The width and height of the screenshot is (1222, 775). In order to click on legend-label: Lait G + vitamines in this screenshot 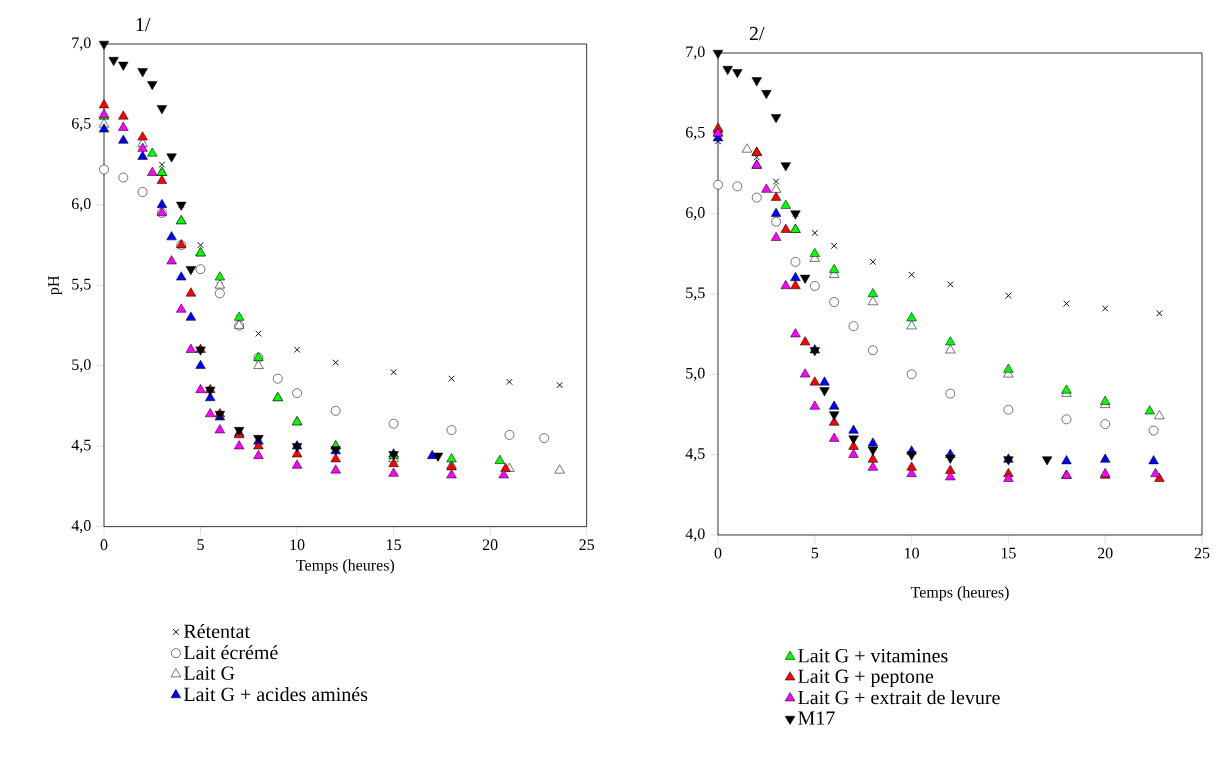, I will do `click(873, 656)`.